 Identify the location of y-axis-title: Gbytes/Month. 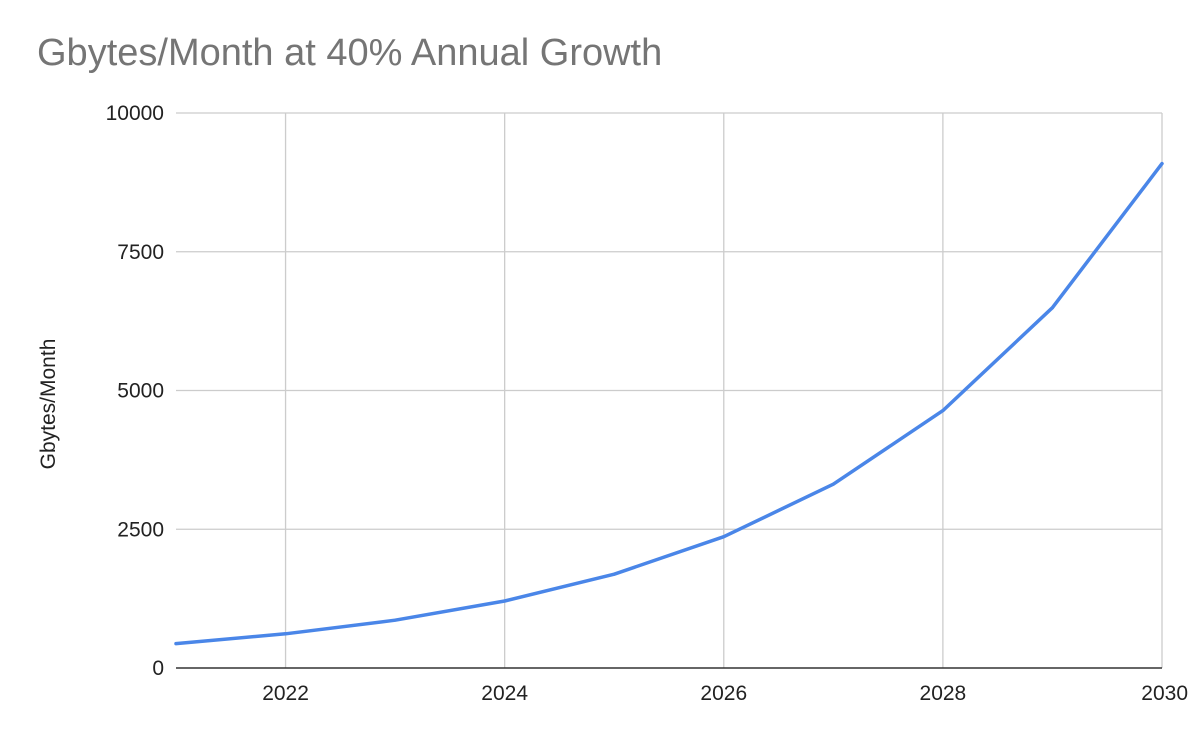
(48, 404).